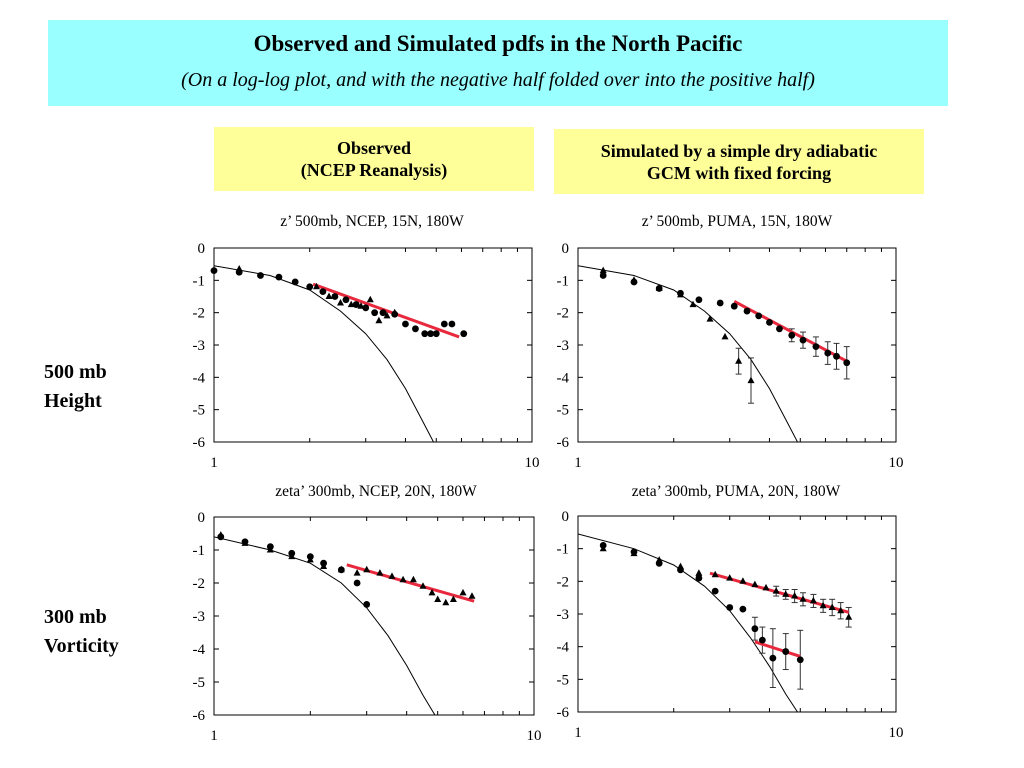  What do you see at coordinates (75, 617) in the screenshot?
I see `row-label-vorticity-line1: 300 mb` at bounding box center [75, 617].